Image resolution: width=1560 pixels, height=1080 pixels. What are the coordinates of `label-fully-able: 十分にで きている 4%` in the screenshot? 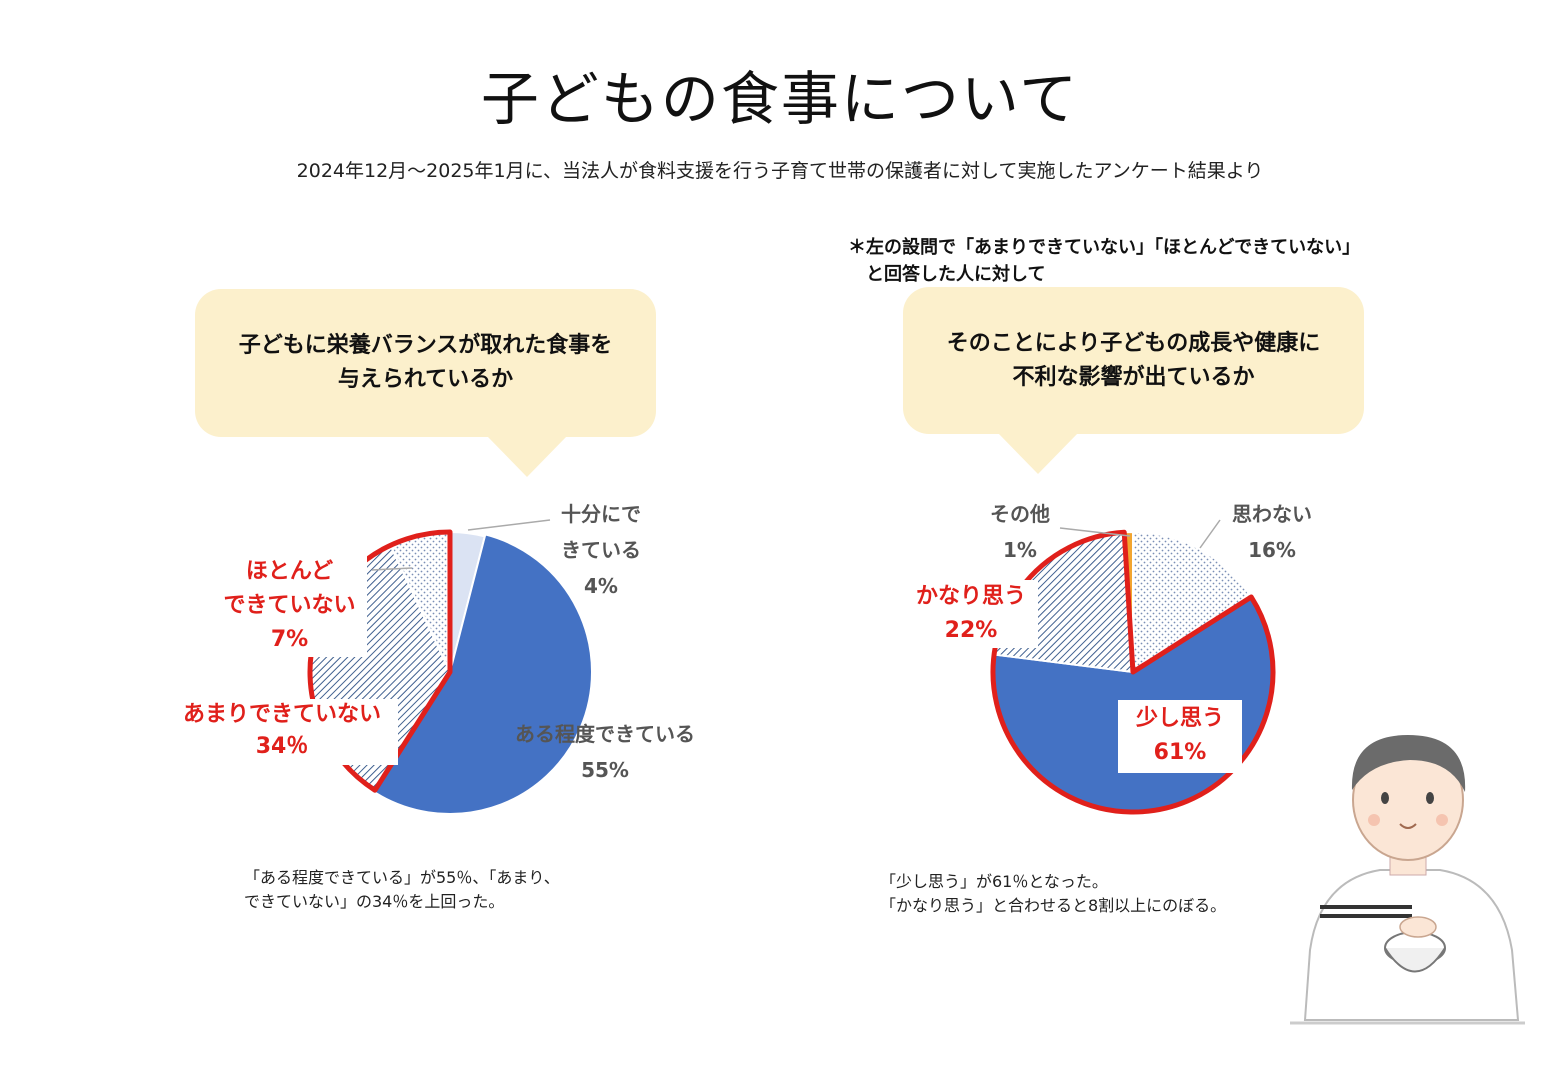 It's located at (601, 550).